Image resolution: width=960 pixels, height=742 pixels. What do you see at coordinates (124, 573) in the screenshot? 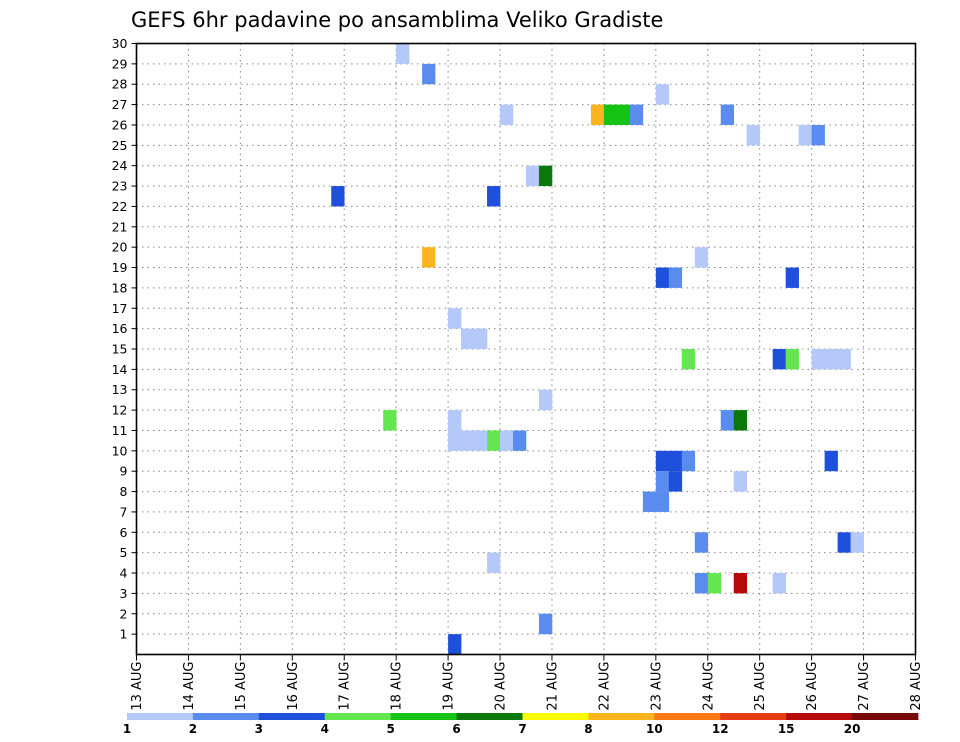
I see `y-tick-label: 4` at bounding box center [124, 573].